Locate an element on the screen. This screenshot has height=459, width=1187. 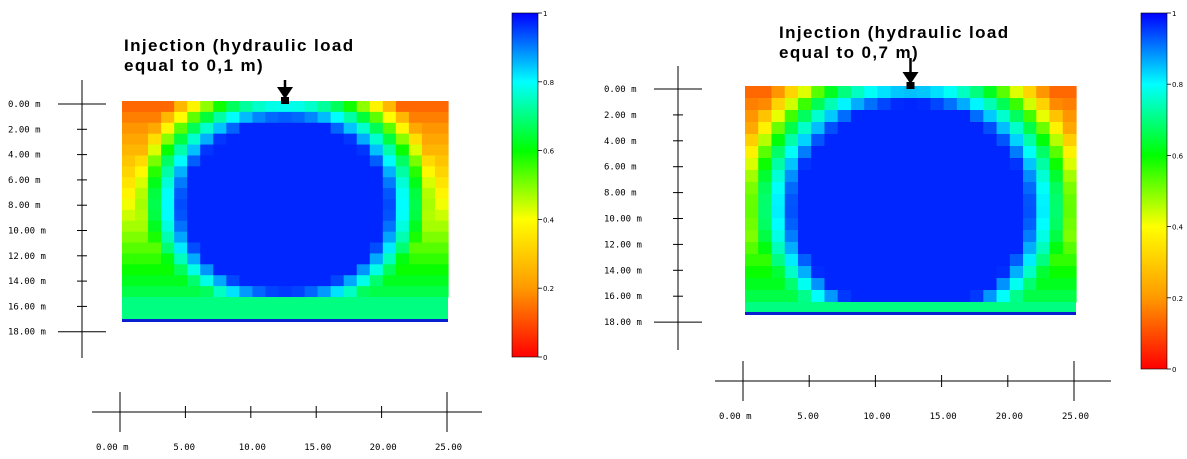
x-tick-label: 15.00 is located at coordinates (317, 448).